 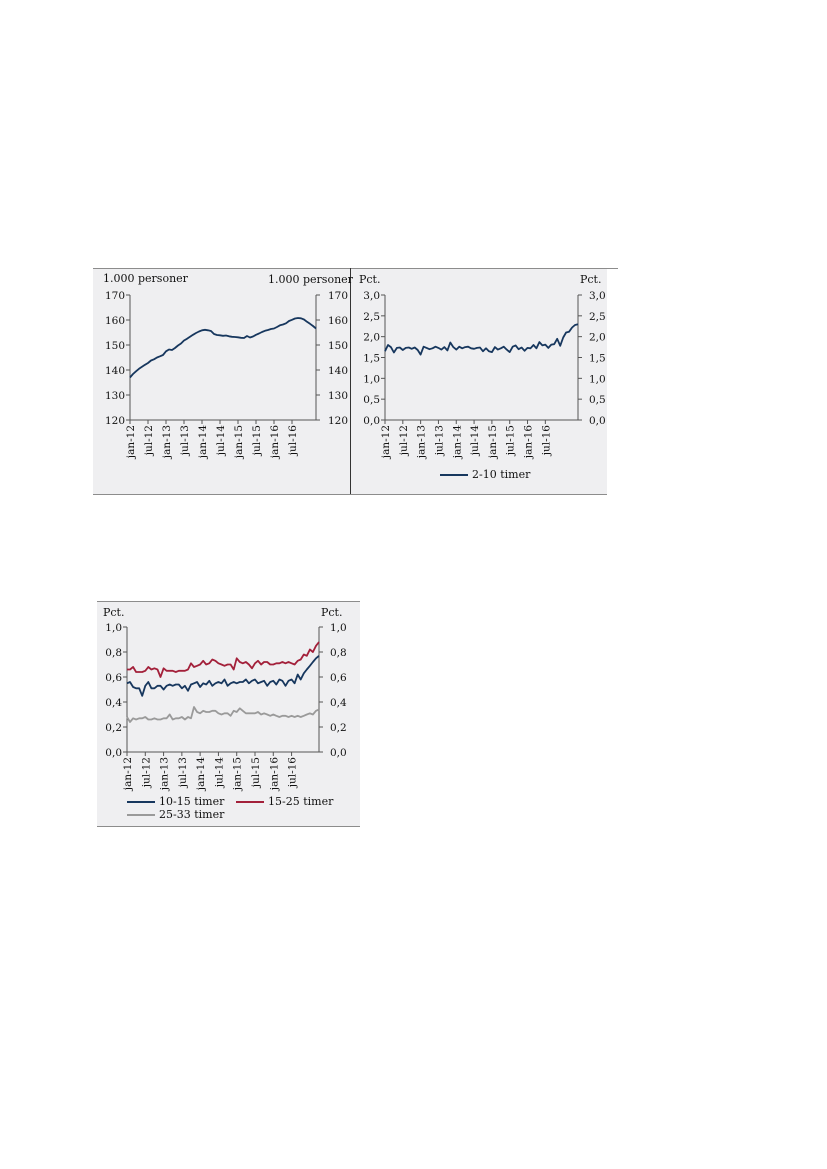 I want to click on chart3-left-unit: Pct., so click(x=114, y=612).